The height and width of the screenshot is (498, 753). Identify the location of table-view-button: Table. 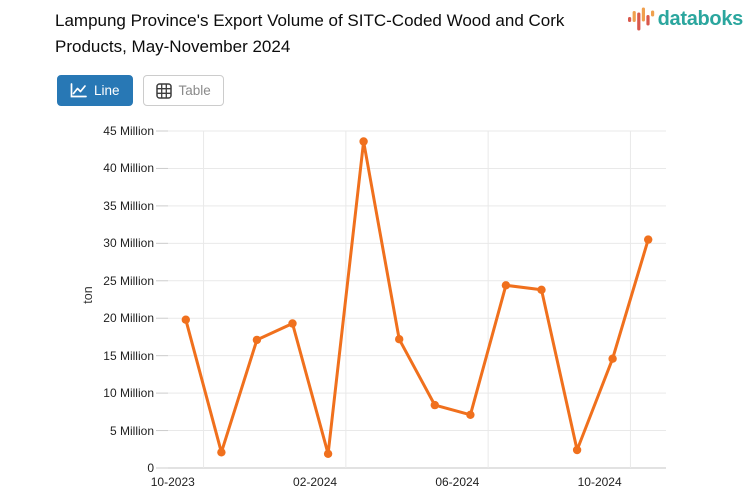
(183, 90).